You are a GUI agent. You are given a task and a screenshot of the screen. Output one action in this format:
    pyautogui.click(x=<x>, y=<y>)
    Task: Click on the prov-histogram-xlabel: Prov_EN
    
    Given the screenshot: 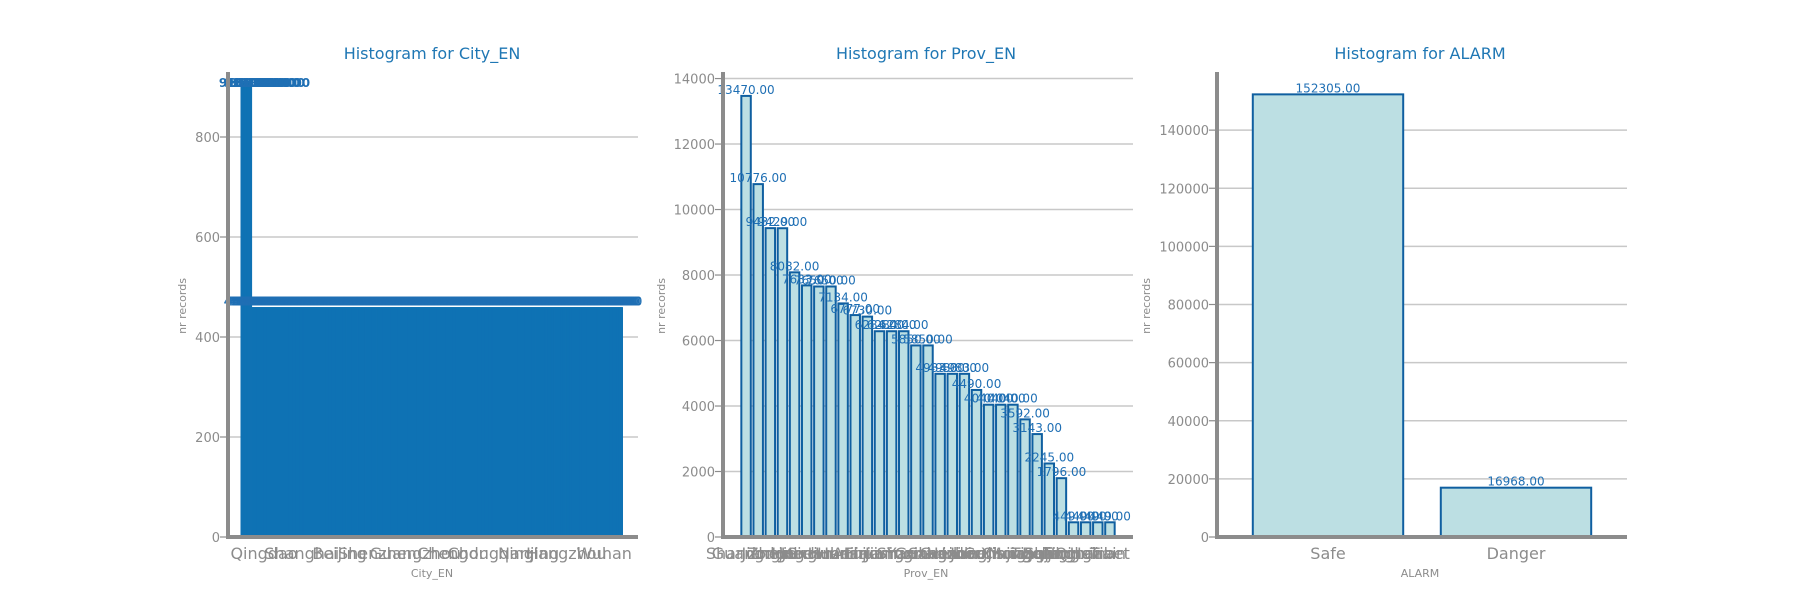 What is the action you would take?
    pyautogui.click(x=926, y=573)
    